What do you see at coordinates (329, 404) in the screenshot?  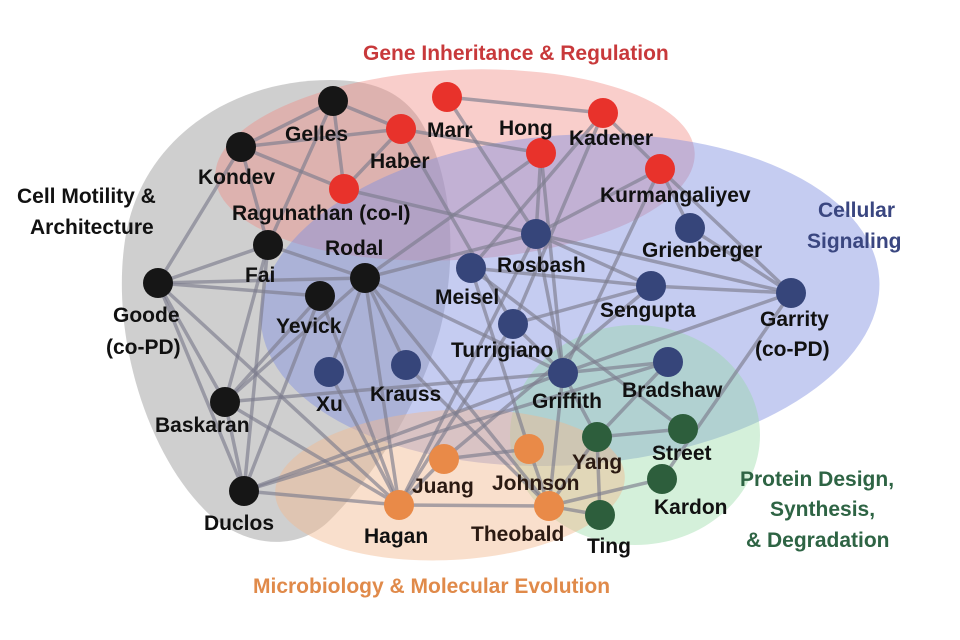 I see `label-xu: Xu` at bounding box center [329, 404].